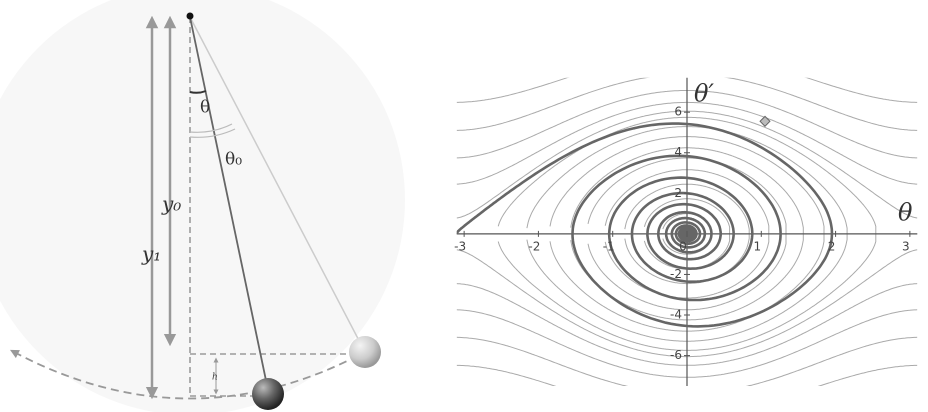 This screenshot has width=928, height=412. What do you see at coordinates (678, 193) in the screenshot?
I see `y-tick-label: 2` at bounding box center [678, 193].